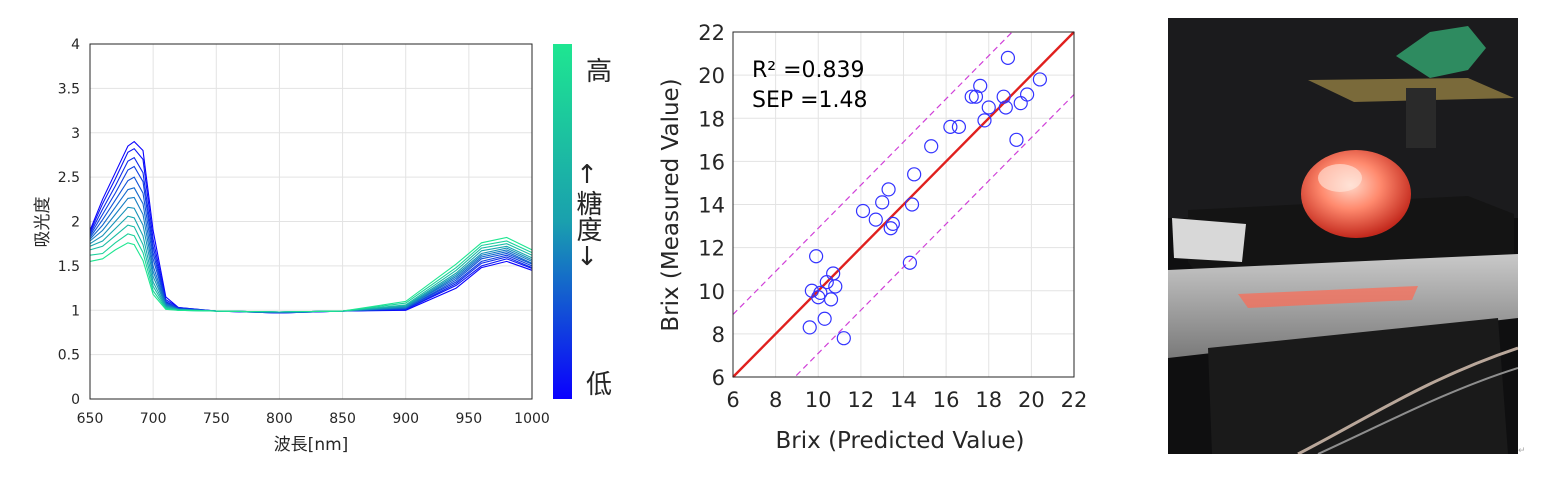  What do you see at coordinates (1340, 178) in the screenshot?
I see `fruit-highlight` at bounding box center [1340, 178].